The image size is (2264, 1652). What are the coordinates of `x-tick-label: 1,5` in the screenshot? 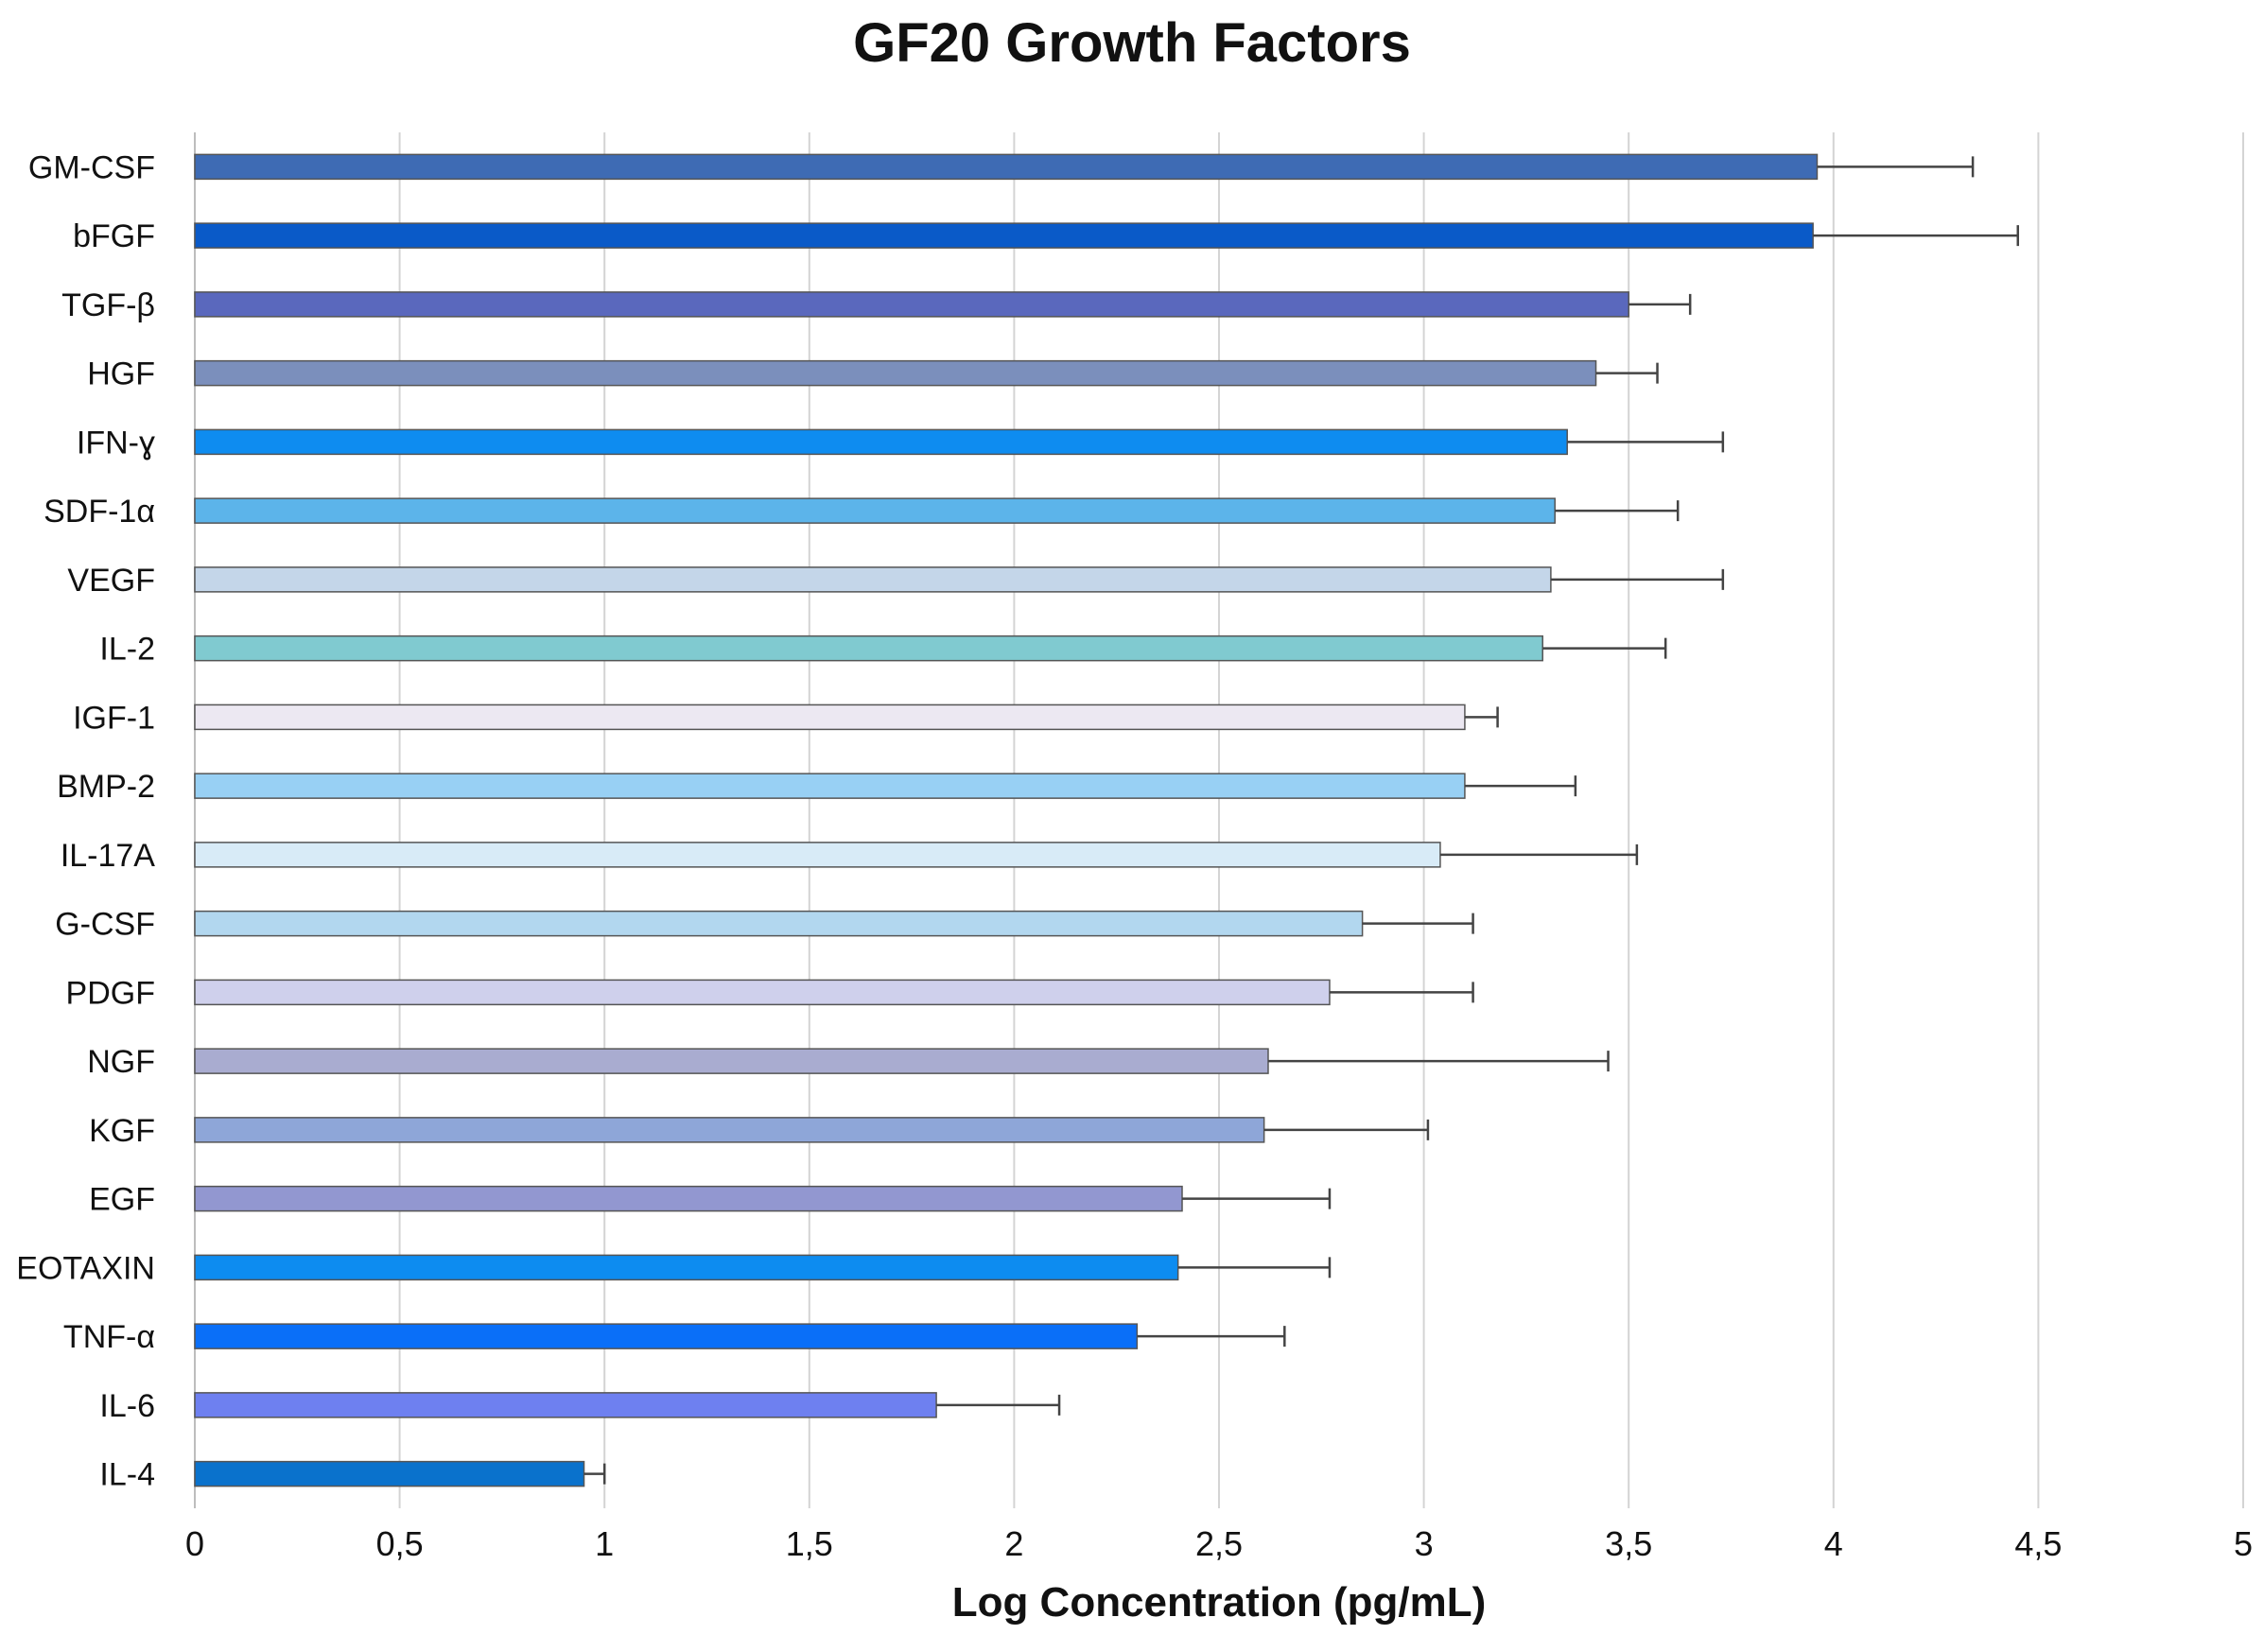 It's located at (809, 1544).